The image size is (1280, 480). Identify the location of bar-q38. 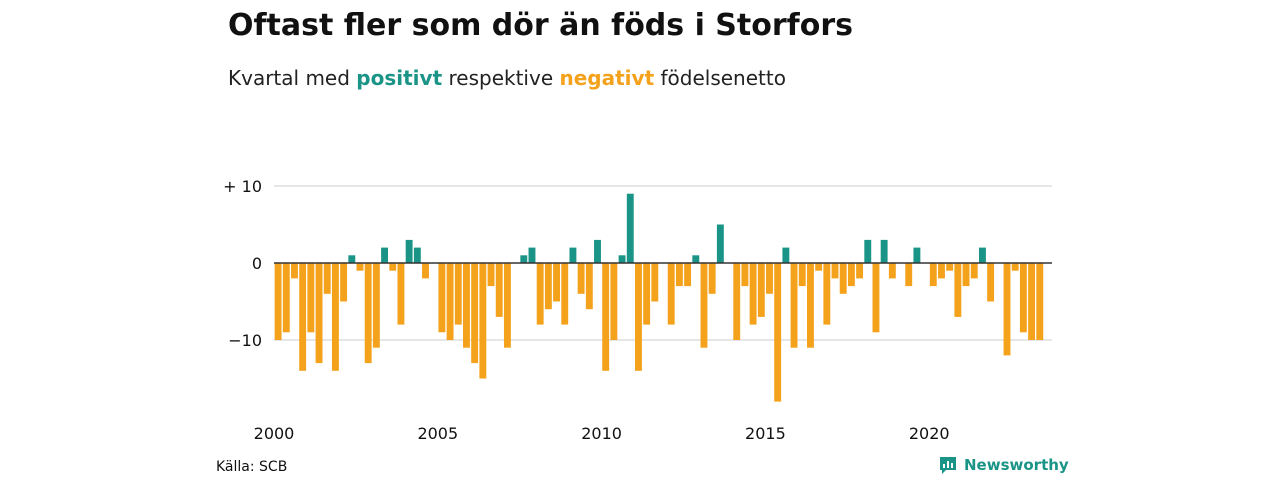
(581, 278).